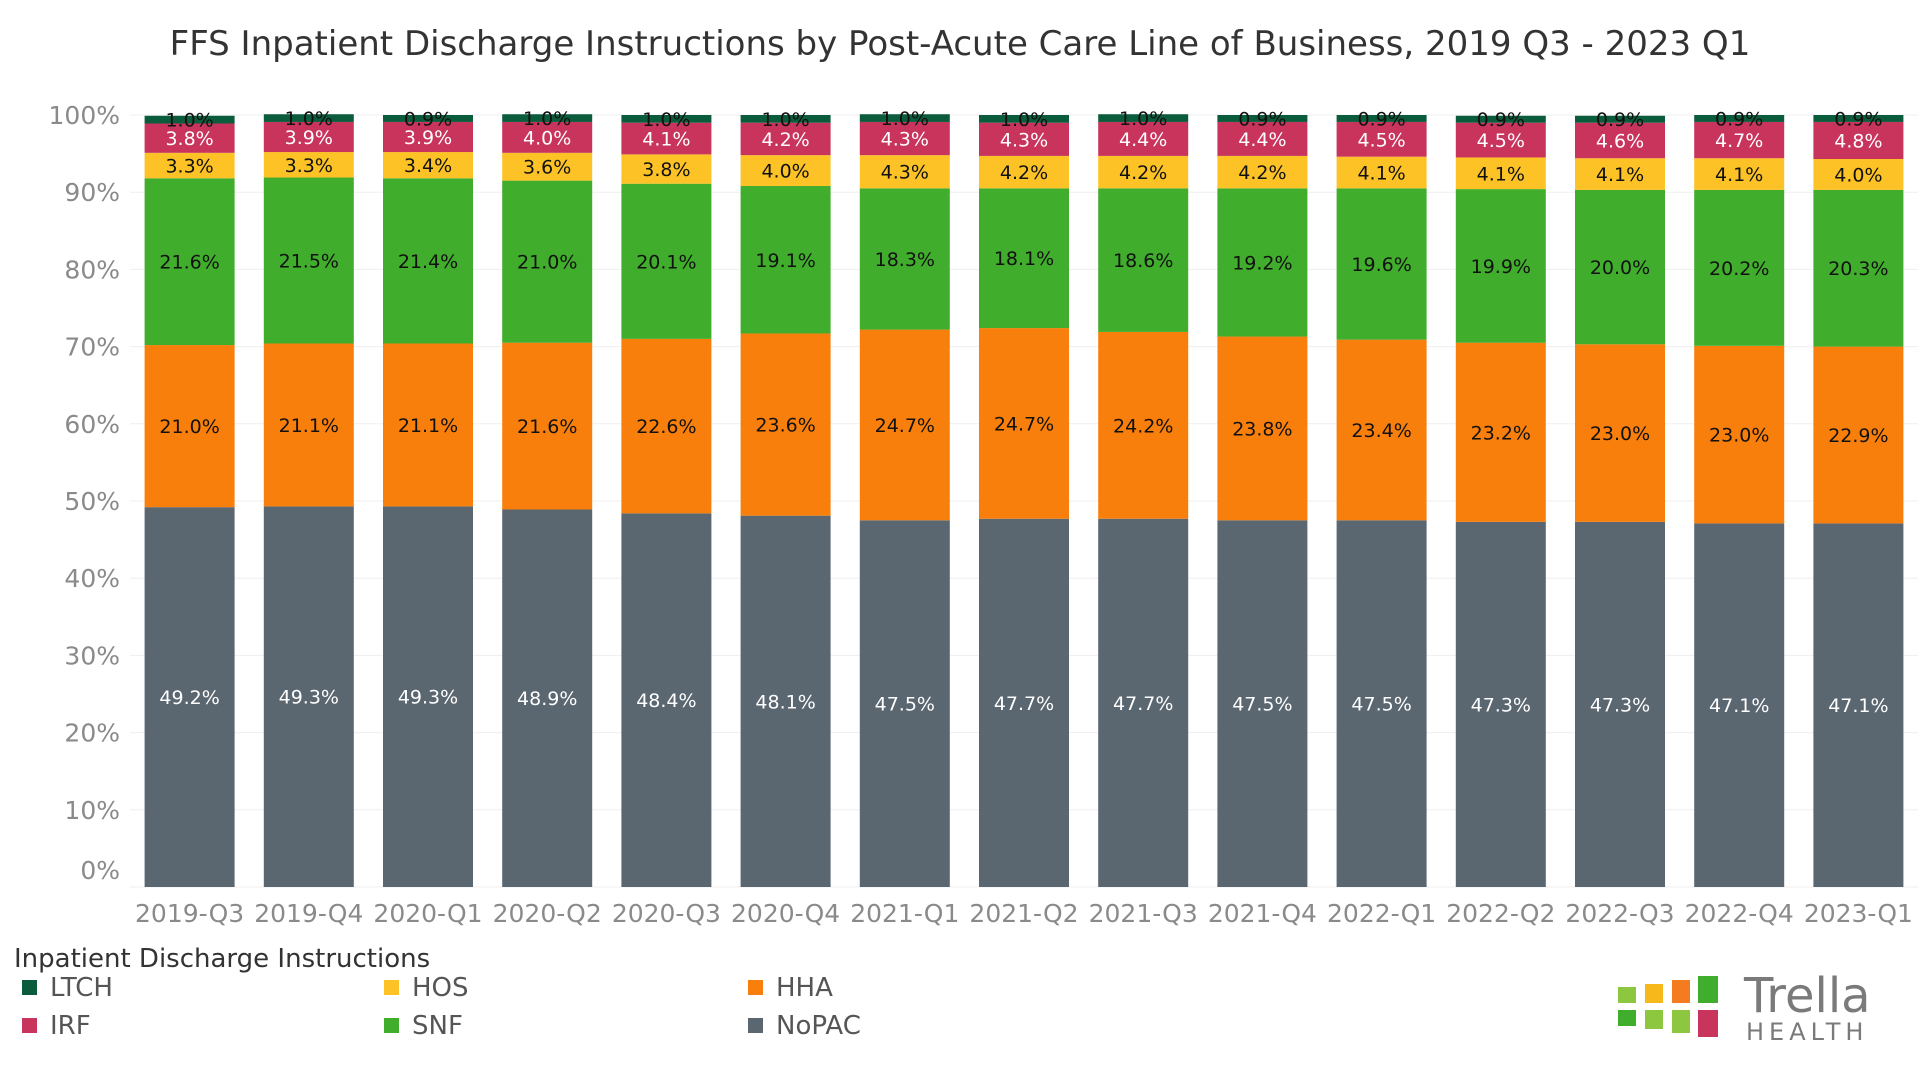 The height and width of the screenshot is (1080, 1920). What do you see at coordinates (785, 424) in the screenshot?
I see `bar-hha-2020-Q4` at bounding box center [785, 424].